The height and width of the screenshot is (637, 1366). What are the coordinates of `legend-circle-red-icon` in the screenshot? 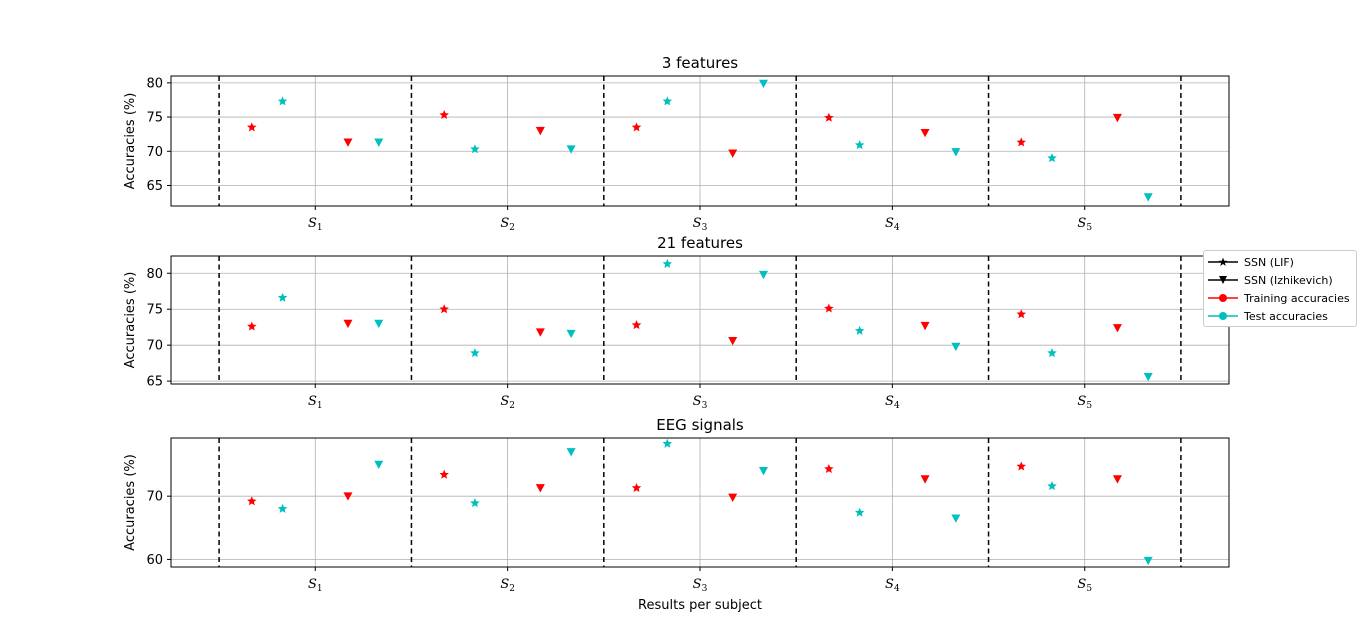 It's located at (1223, 298).